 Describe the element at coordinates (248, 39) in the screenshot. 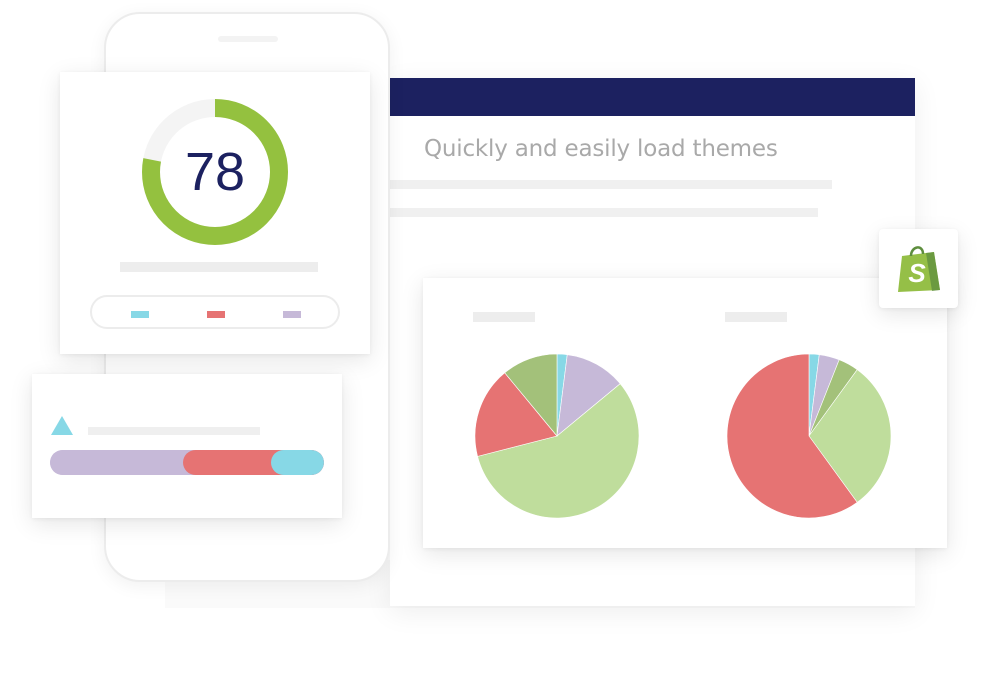

I see `phone-speaker` at that location.